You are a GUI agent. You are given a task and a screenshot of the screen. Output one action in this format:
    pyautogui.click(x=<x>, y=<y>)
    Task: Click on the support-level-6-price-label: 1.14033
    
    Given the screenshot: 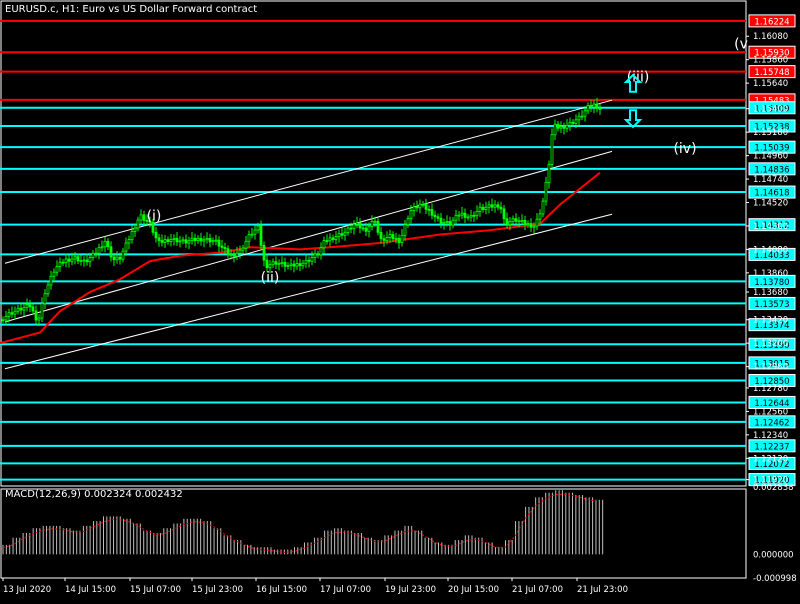 What is the action you would take?
    pyautogui.click(x=771, y=256)
    